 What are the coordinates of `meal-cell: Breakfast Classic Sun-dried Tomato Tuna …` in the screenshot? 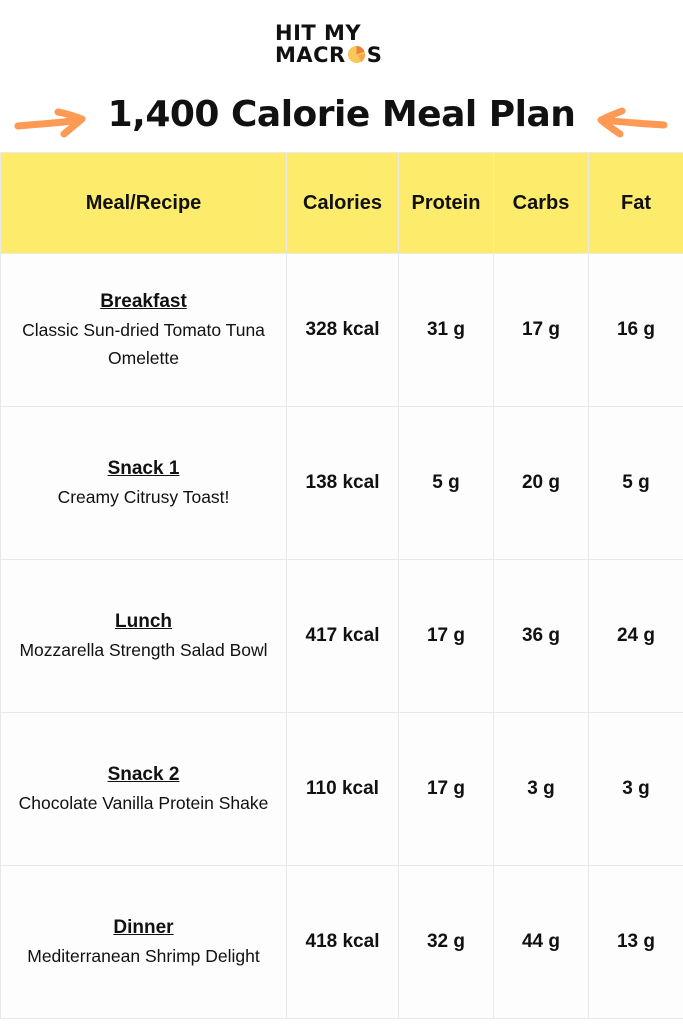 It's located at (143, 330).